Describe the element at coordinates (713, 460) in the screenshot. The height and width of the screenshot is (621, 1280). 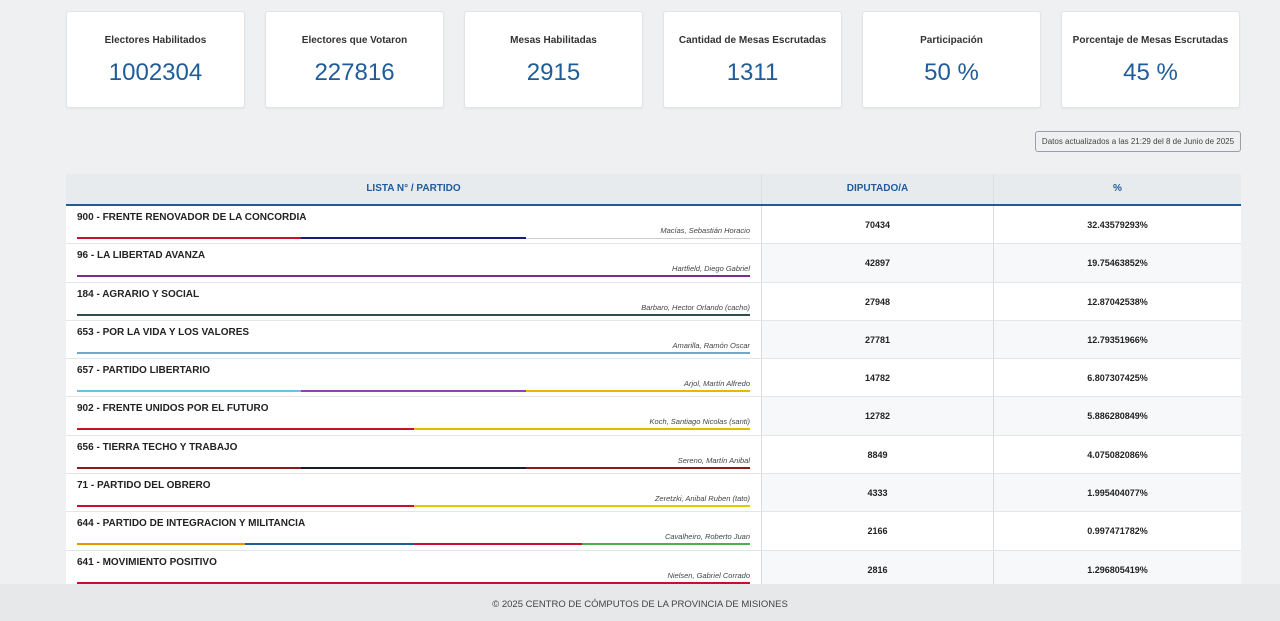
I see `candidate-name: Sereno, Martín Anibal` at that location.